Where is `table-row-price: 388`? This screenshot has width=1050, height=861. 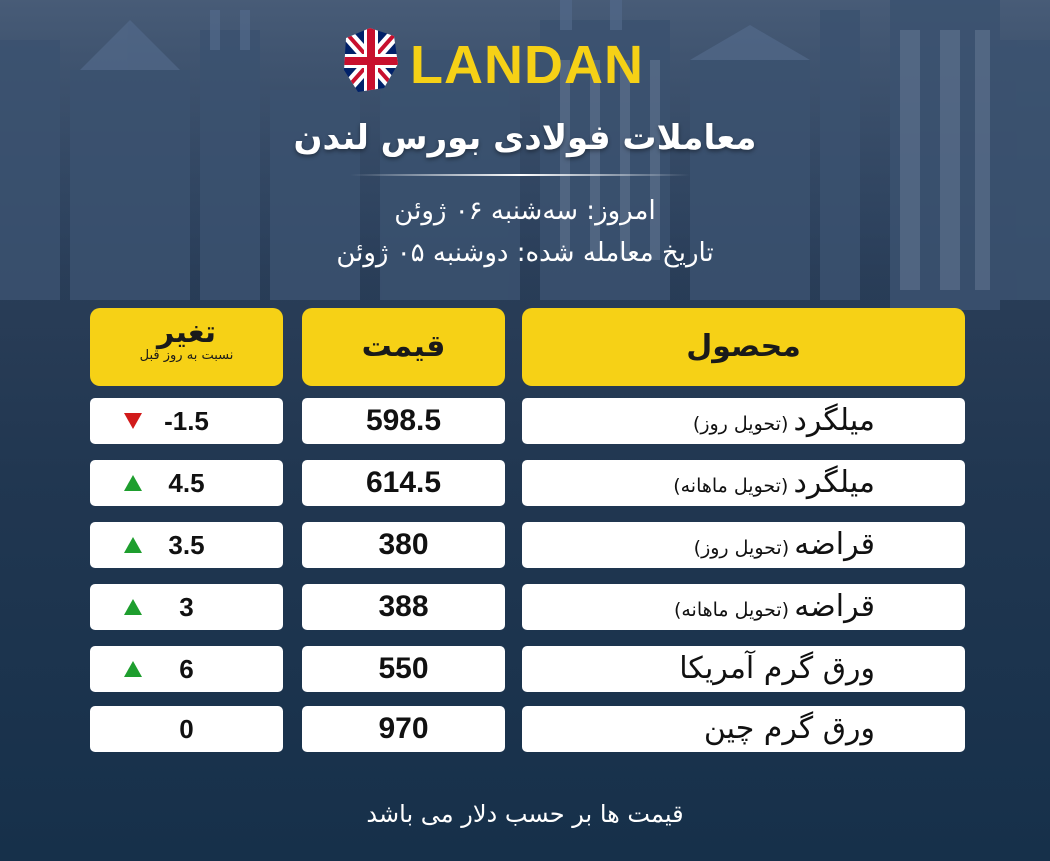 table-row-price: 388 is located at coordinates (403, 607).